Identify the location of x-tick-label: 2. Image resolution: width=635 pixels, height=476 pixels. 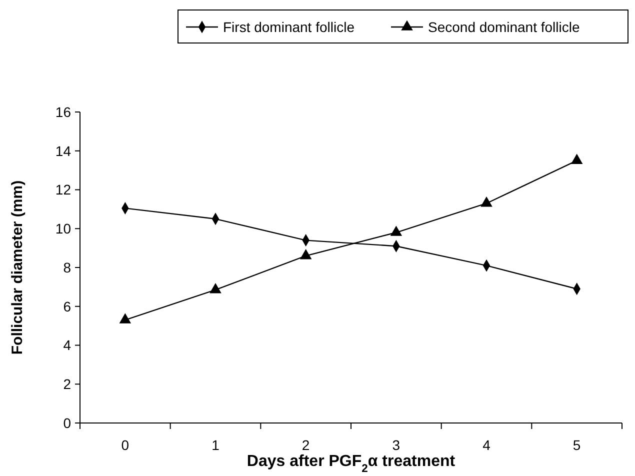
(306, 445).